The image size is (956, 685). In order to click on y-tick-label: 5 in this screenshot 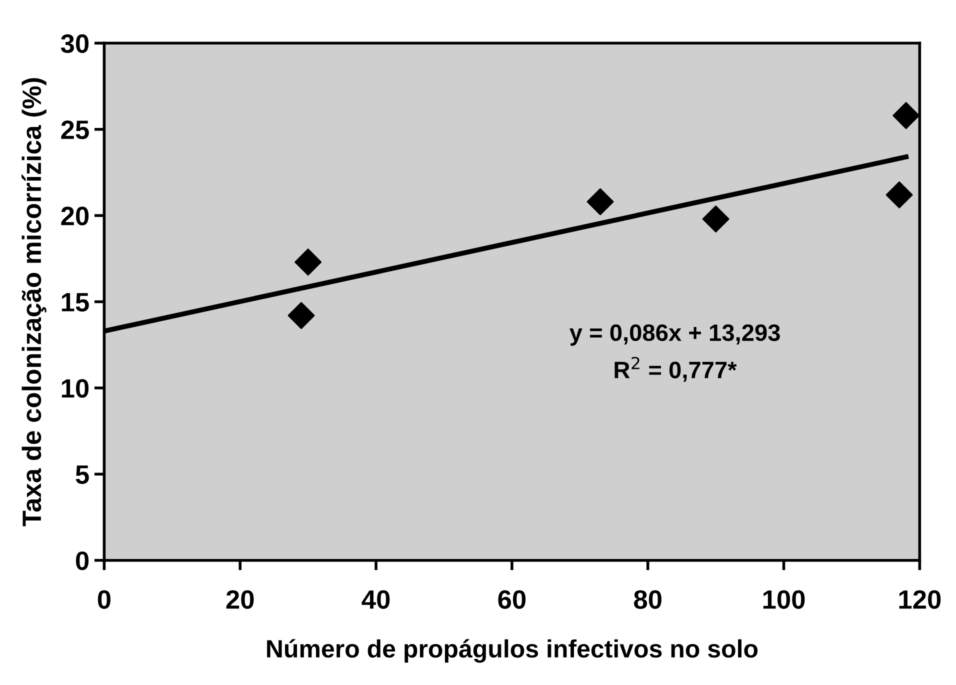, I will do `click(82, 475)`.